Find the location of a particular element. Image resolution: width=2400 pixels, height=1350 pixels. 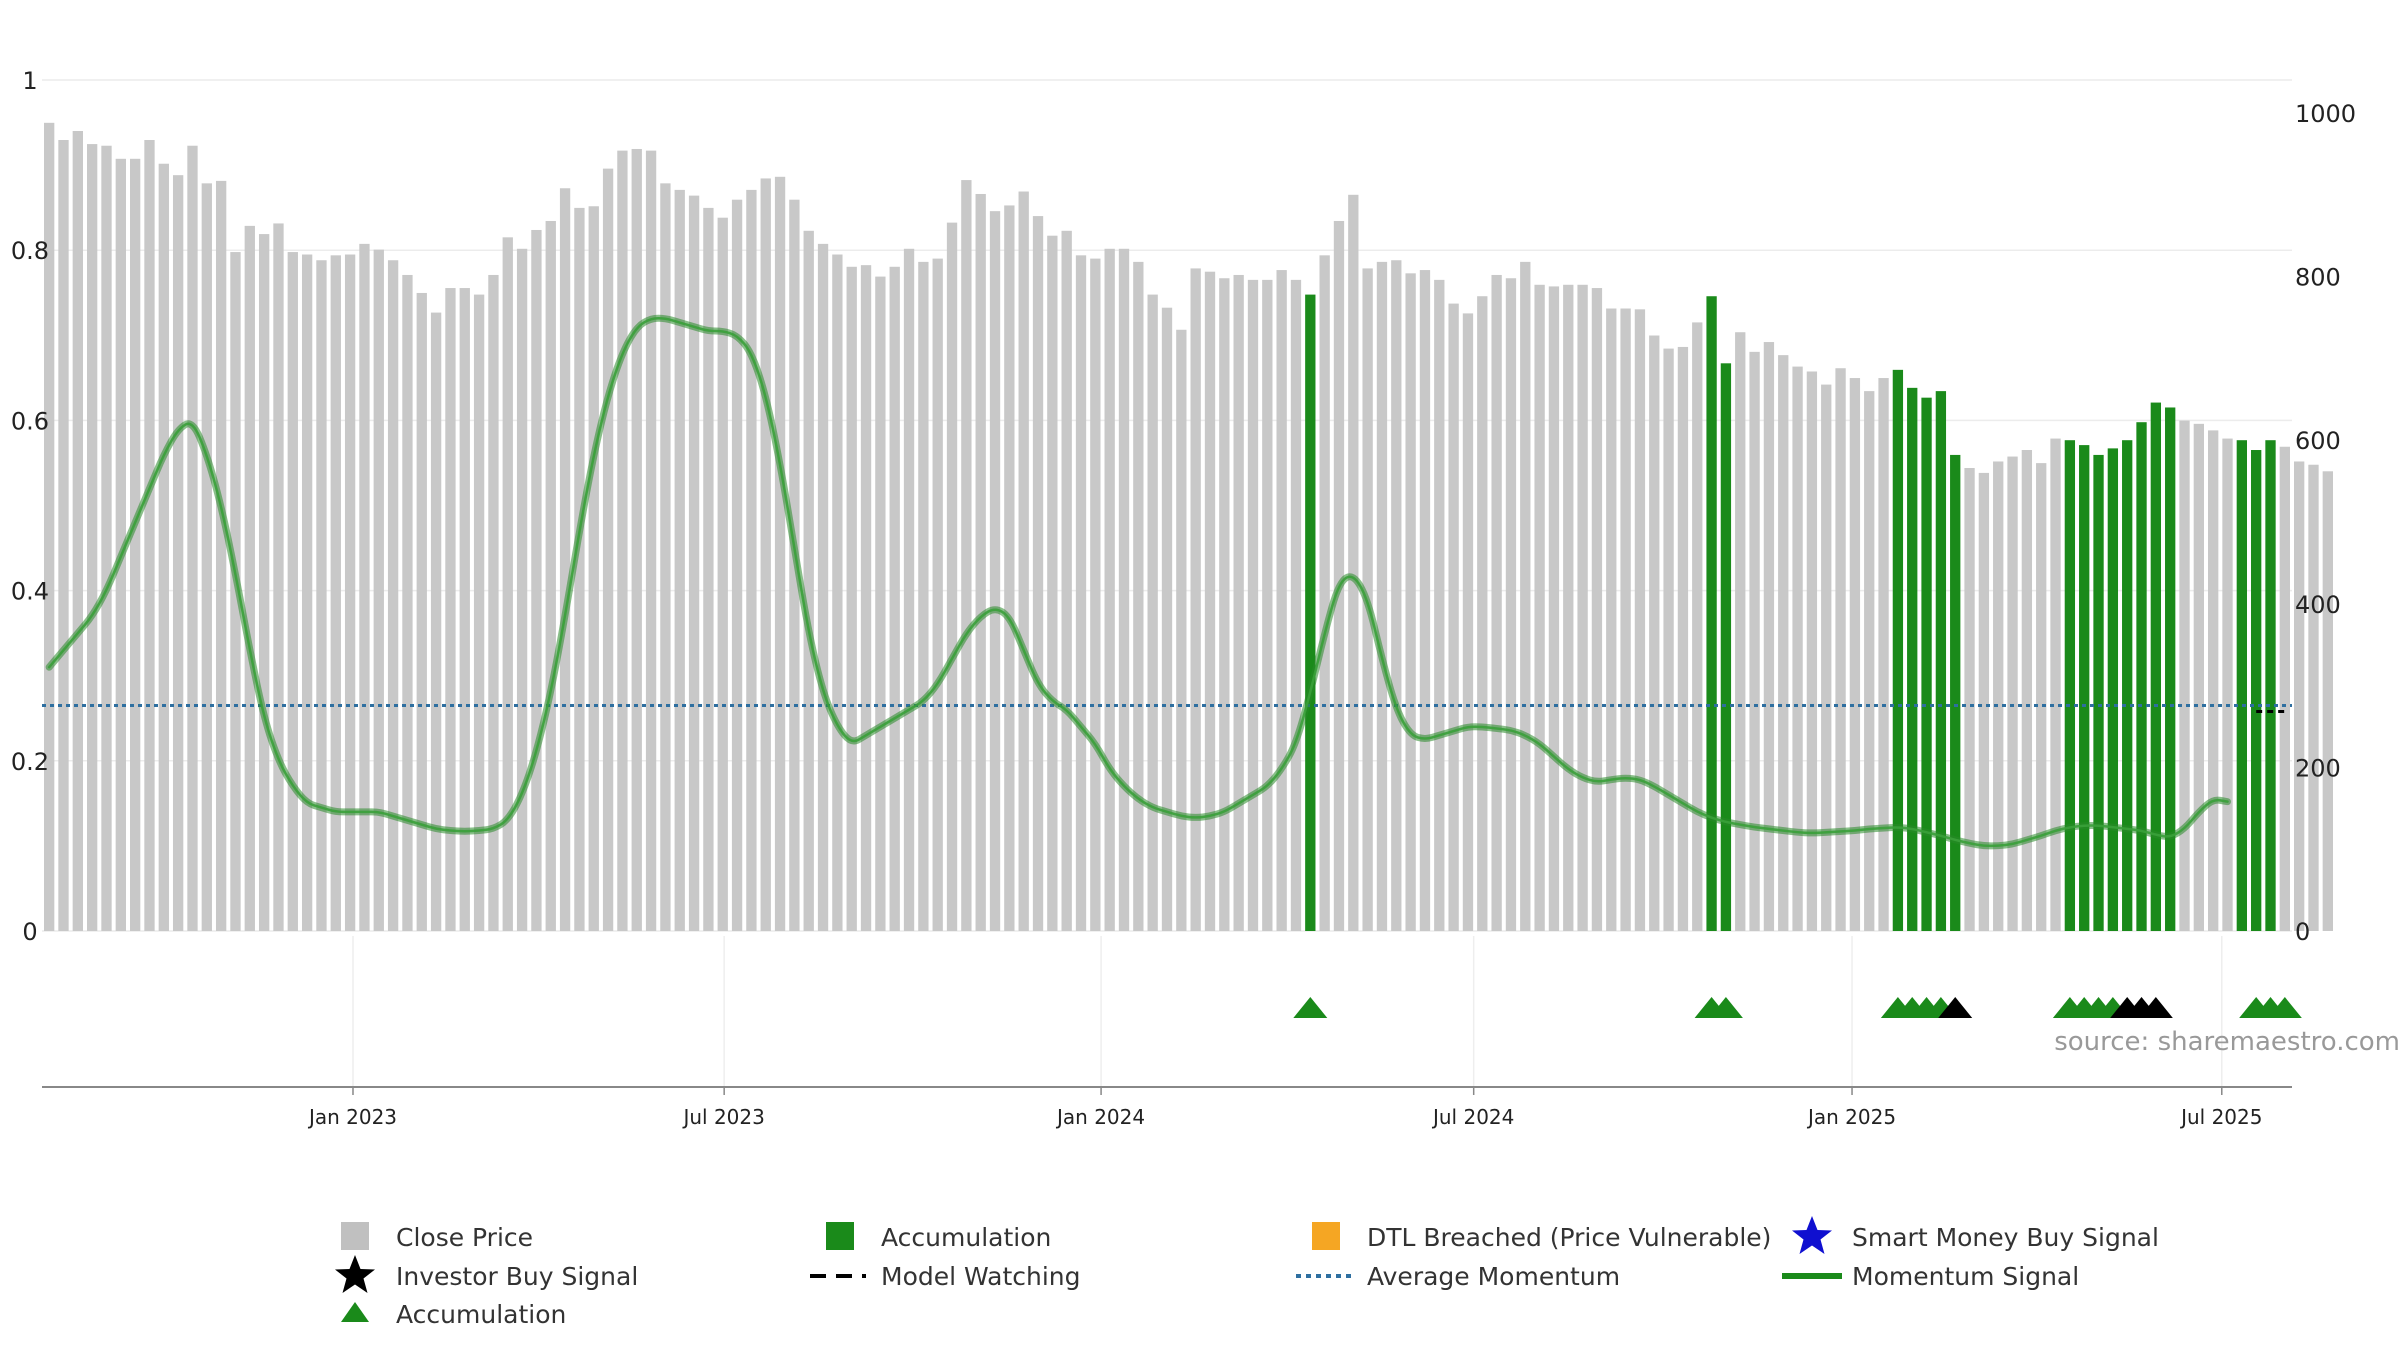

legend-label-model-watching: Model Watching is located at coordinates (981, 1276).